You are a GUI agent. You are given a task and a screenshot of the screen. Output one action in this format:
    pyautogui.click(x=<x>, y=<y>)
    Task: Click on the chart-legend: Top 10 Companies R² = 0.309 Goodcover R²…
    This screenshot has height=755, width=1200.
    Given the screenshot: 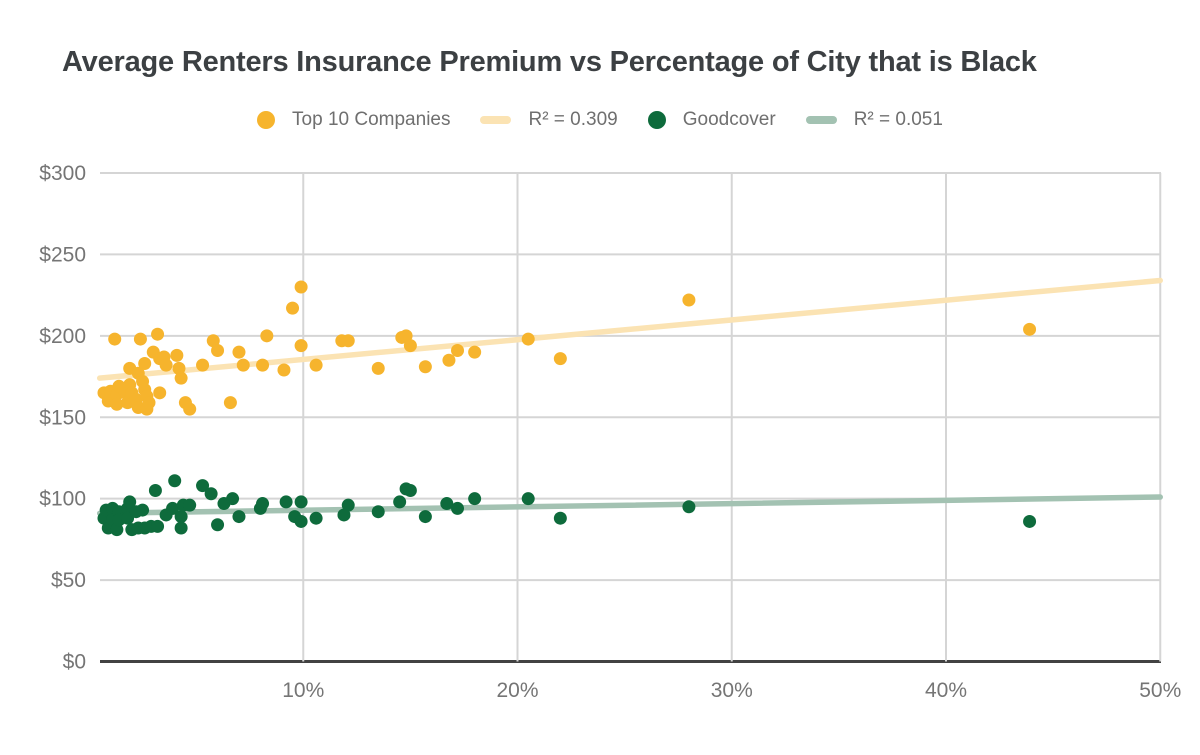 What is the action you would take?
    pyautogui.click(x=600, y=120)
    